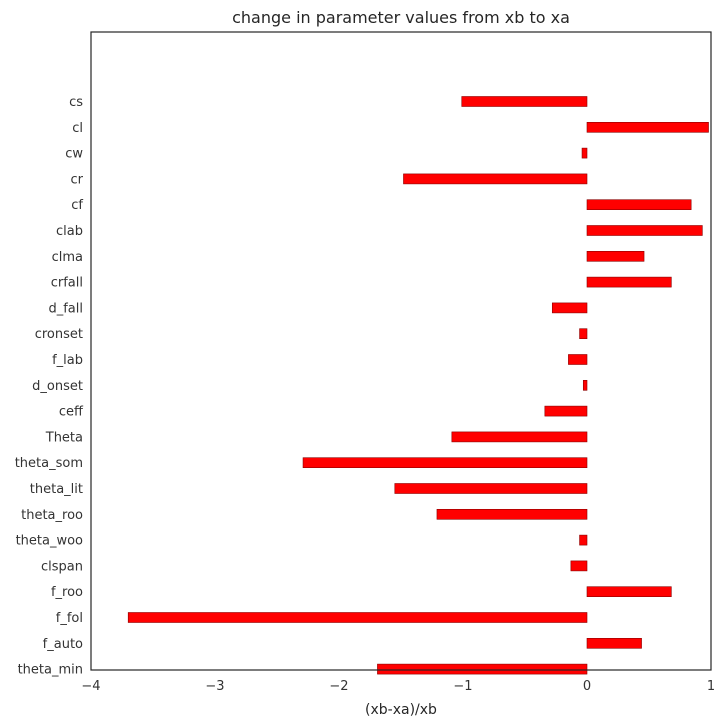 This screenshot has width=724, height=726. I want to click on bar-cf, so click(639, 204).